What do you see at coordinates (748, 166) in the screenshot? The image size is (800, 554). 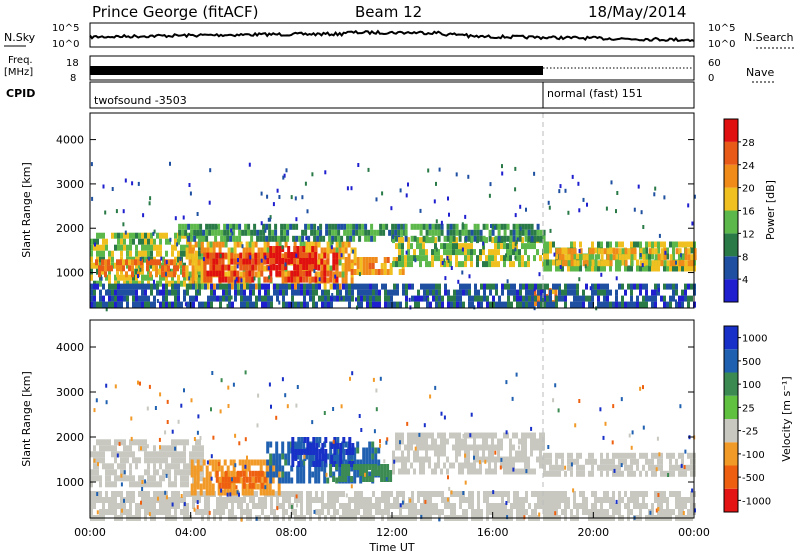 I see `colorbar-tick-label: 24` at bounding box center [748, 166].